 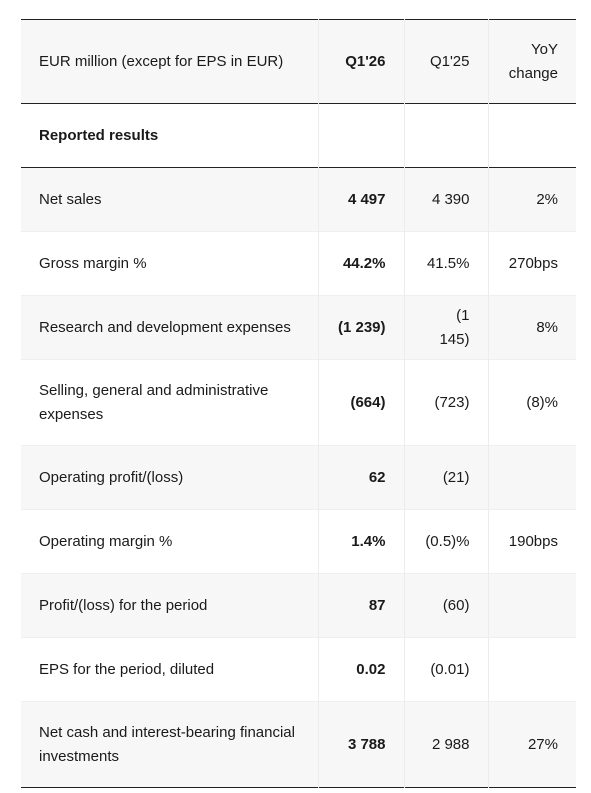 I want to click on row-current-value: 1.4%, so click(x=361, y=541).